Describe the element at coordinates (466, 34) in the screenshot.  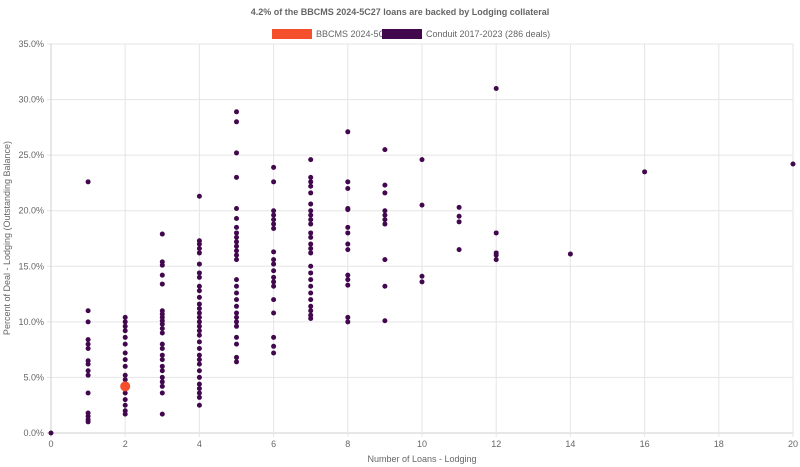
I see `legend-item-conduit: Conduit 2017-2023 (286 deals)` at that location.